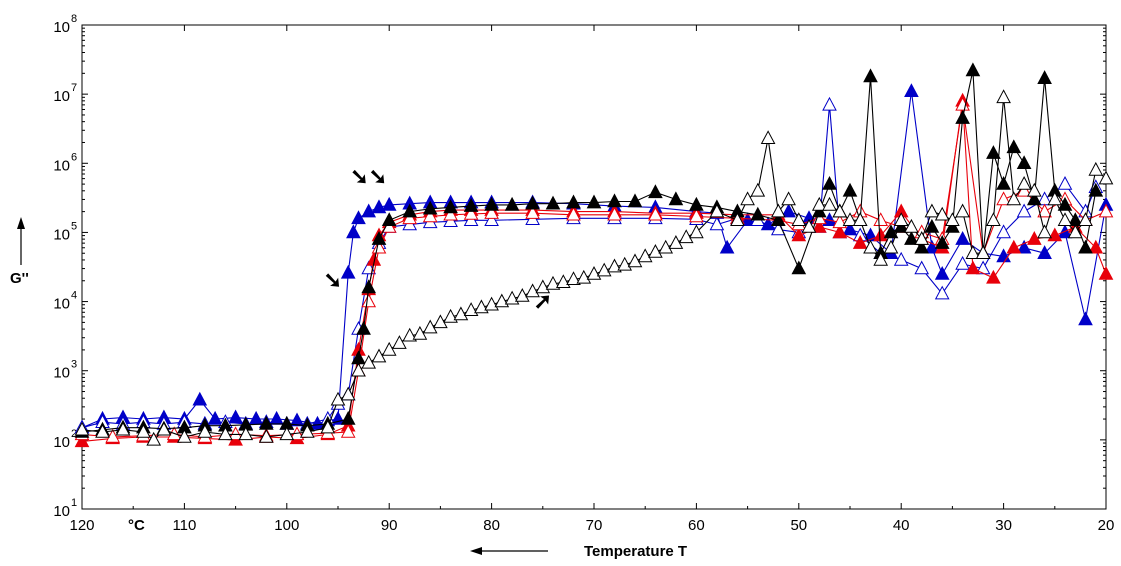 The height and width of the screenshot is (566, 1121). Describe the element at coordinates (491, 525) in the screenshot. I see `x-tick-label: 80` at that location.